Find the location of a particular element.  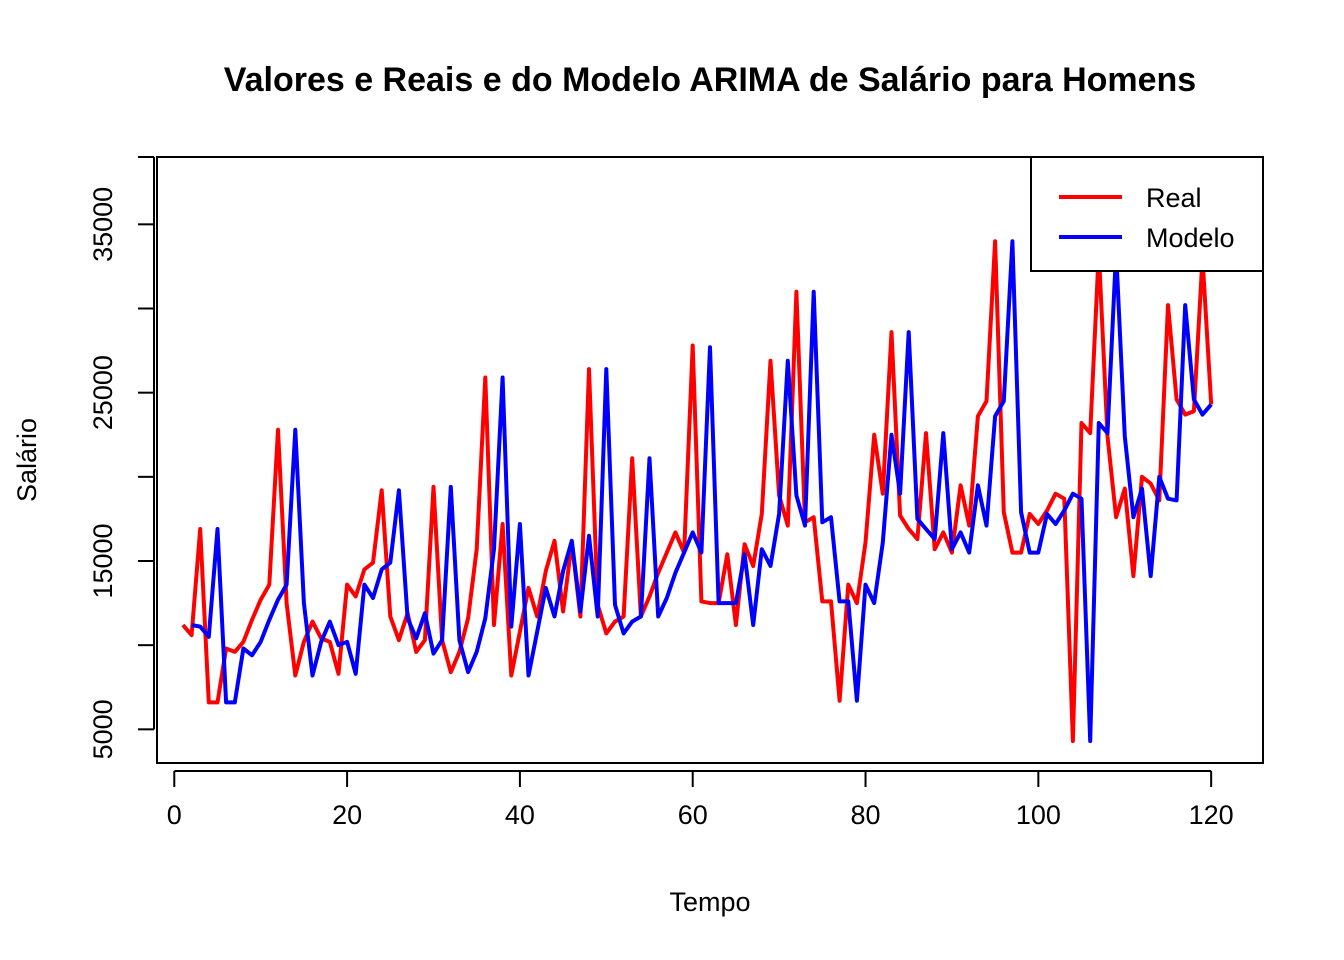

legend: Real Modelo is located at coordinates (1147, 214).